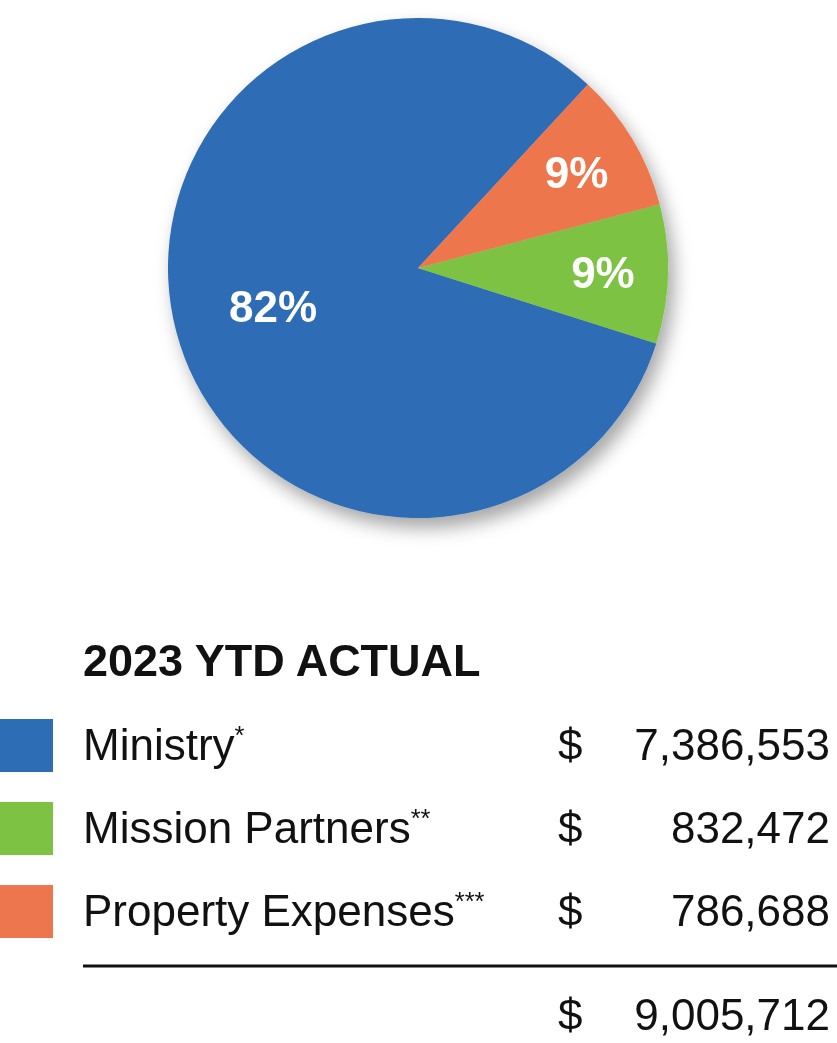  I want to click on pie-slice, so click(543, 274).